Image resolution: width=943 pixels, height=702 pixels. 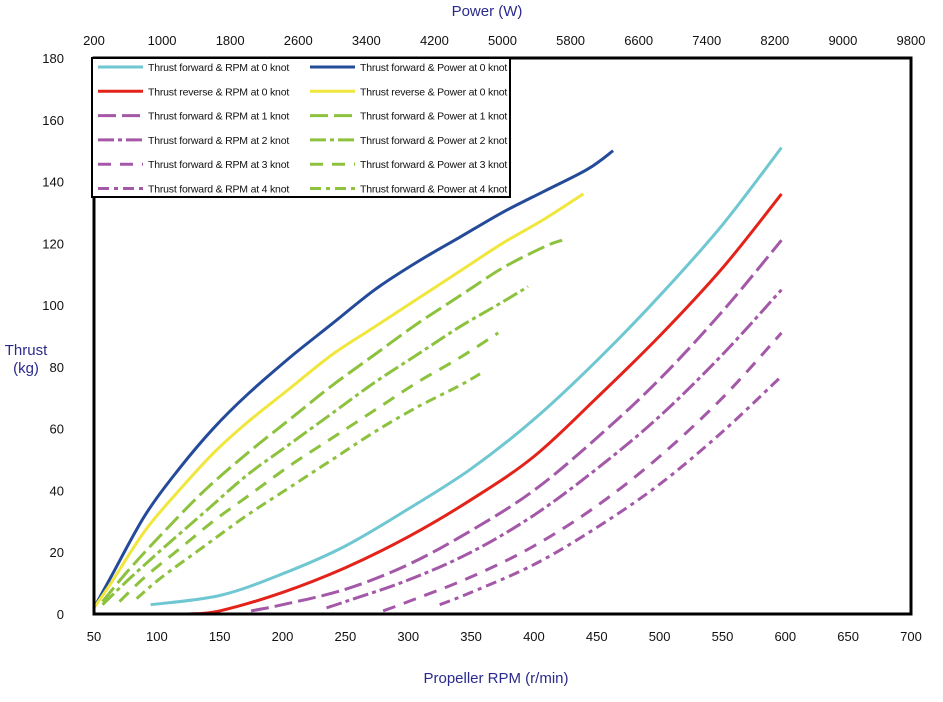 What do you see at coordinates (366, 40) in the screenshot?
I see `power-tick-label: 3400` at bounding box center [366, 40].